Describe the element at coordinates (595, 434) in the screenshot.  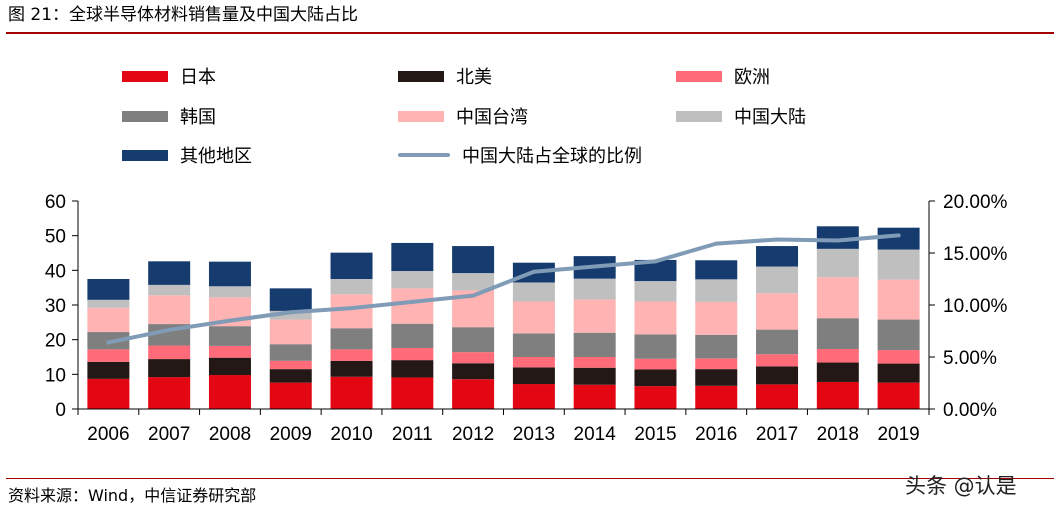
I see `x-tick-label: 2014` at that location.